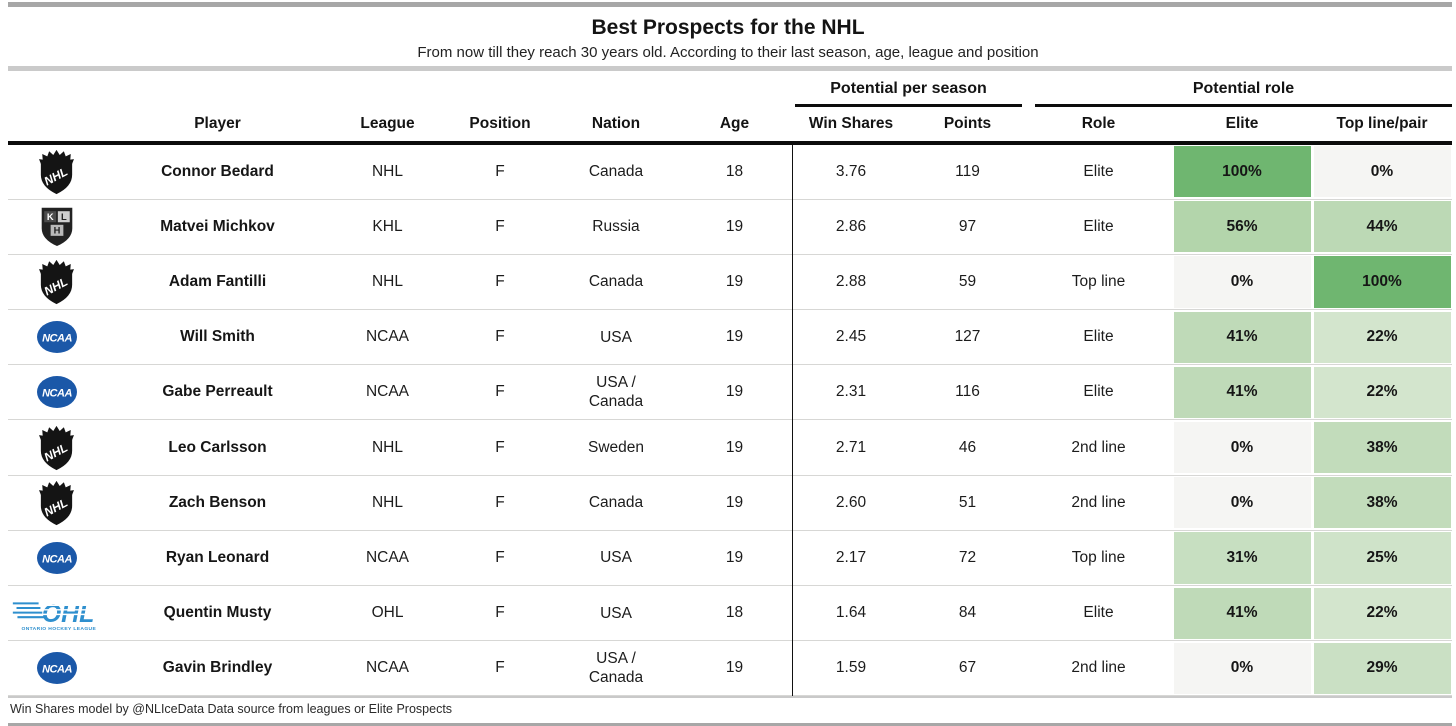  What do you see at coordinates (730, 143) in the screenshot?
I see `header-bottom-rule` at bounding box center [730, 143].